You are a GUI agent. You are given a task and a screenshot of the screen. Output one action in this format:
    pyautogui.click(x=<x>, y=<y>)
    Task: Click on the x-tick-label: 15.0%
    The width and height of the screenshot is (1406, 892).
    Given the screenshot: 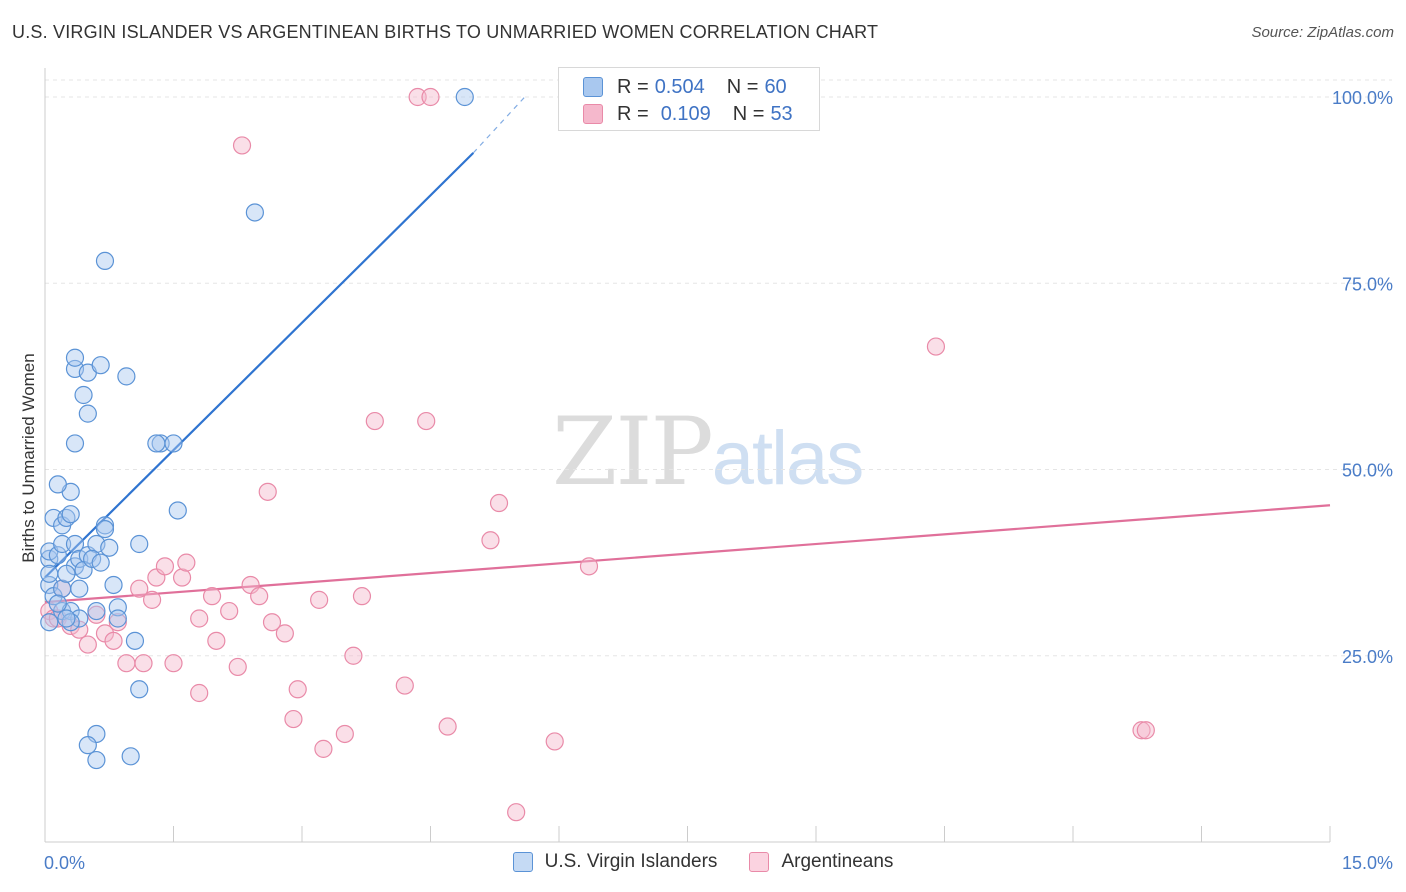 What is the action you would take?
    pyautogui.click(x=1367, y=863)
    